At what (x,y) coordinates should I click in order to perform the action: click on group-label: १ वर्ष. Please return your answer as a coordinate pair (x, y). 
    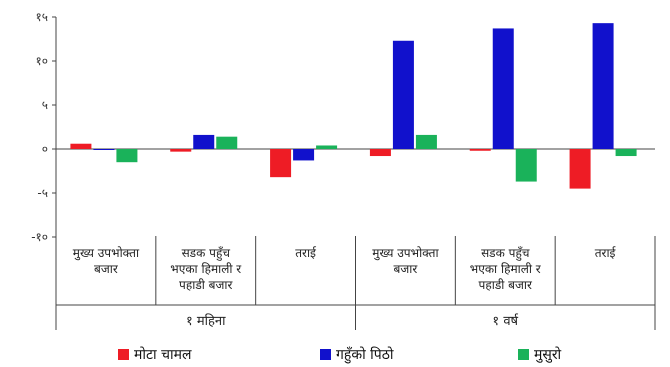
    Looking at the image, I should click on (505, 321).